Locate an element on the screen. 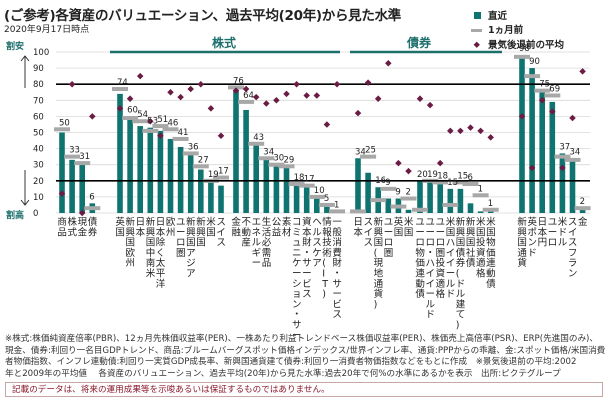 This screenshot has width=613, height=403. value-label: 29 is located at coordinates (289, 160).